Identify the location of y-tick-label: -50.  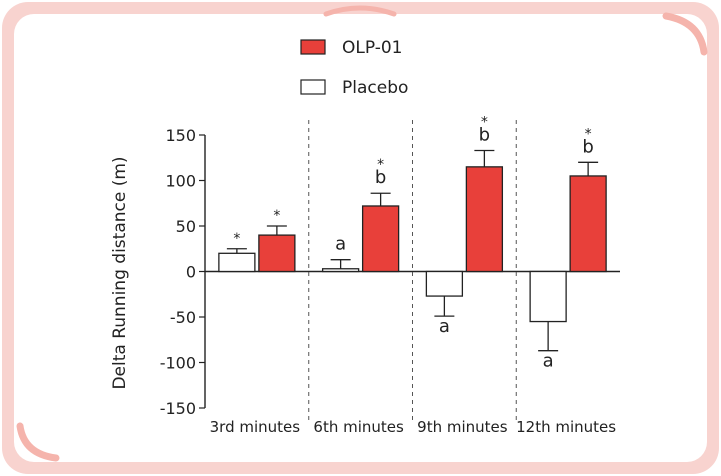
(183, 317).